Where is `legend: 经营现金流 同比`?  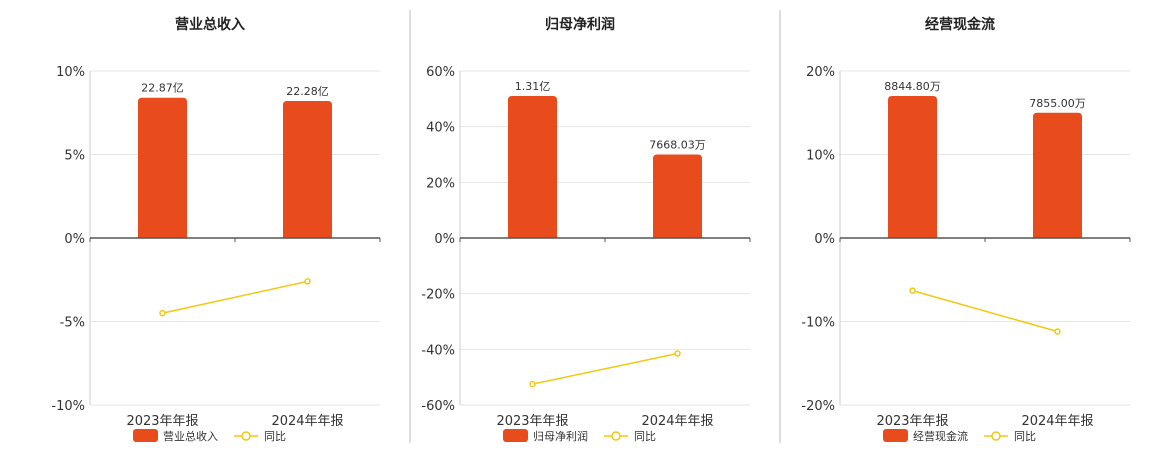 legend: 经营现金流 同比 is located at coordinates (959, 436).